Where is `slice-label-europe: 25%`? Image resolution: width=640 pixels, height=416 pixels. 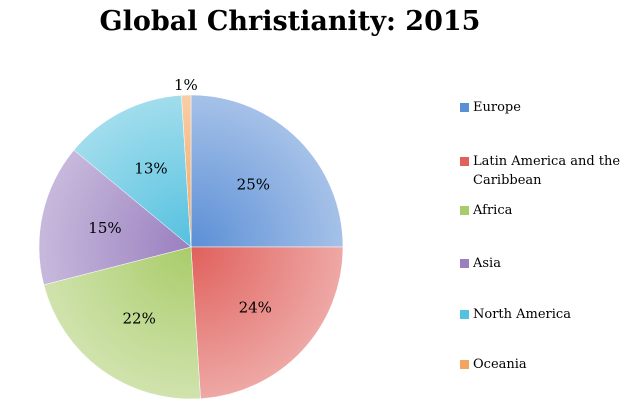 slice-label-europe: 25% is located at coordinates (253, 185).